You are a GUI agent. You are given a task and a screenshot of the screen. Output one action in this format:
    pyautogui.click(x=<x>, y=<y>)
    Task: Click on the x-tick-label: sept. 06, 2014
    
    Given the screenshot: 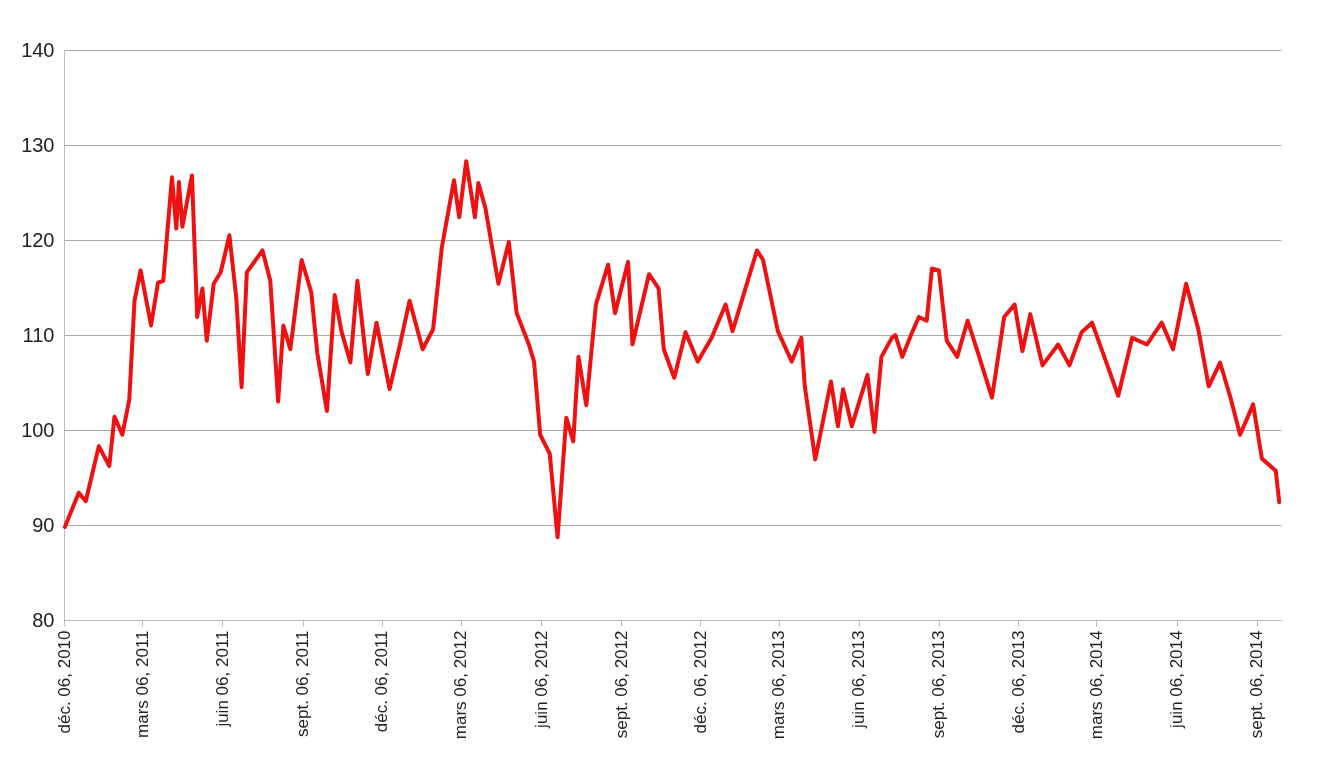 What is the action you would take?
    pyautogui.click(x=1257, y=684)
    